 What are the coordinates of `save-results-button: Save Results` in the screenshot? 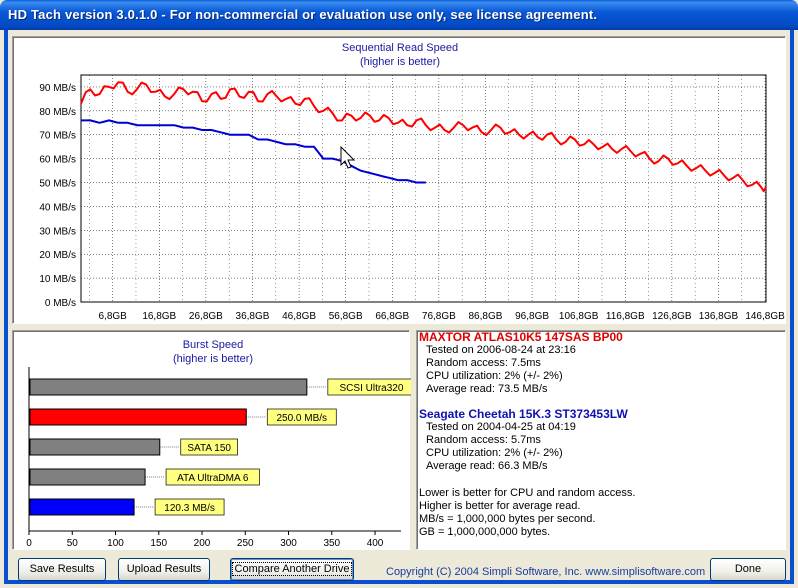 It's located at (62, 569).